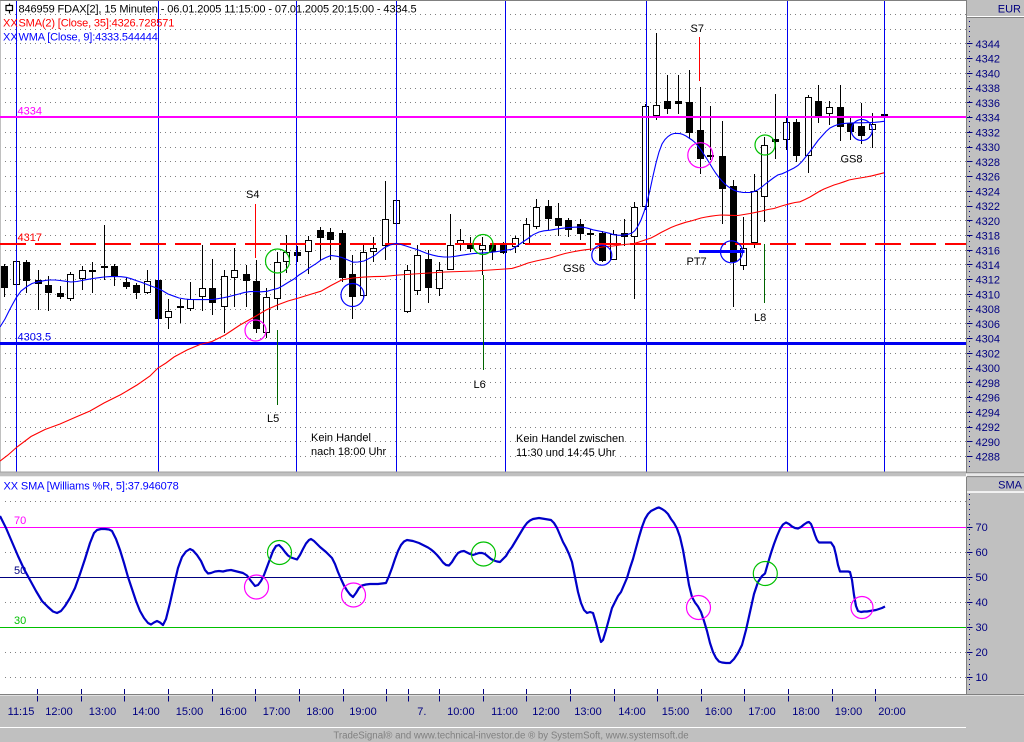 Image resolution: width=1024 pixels, height=742 pixels. Describe the element at coordinates (988, 178) in the screenshot. I see `svg-text: 4326` at that location.